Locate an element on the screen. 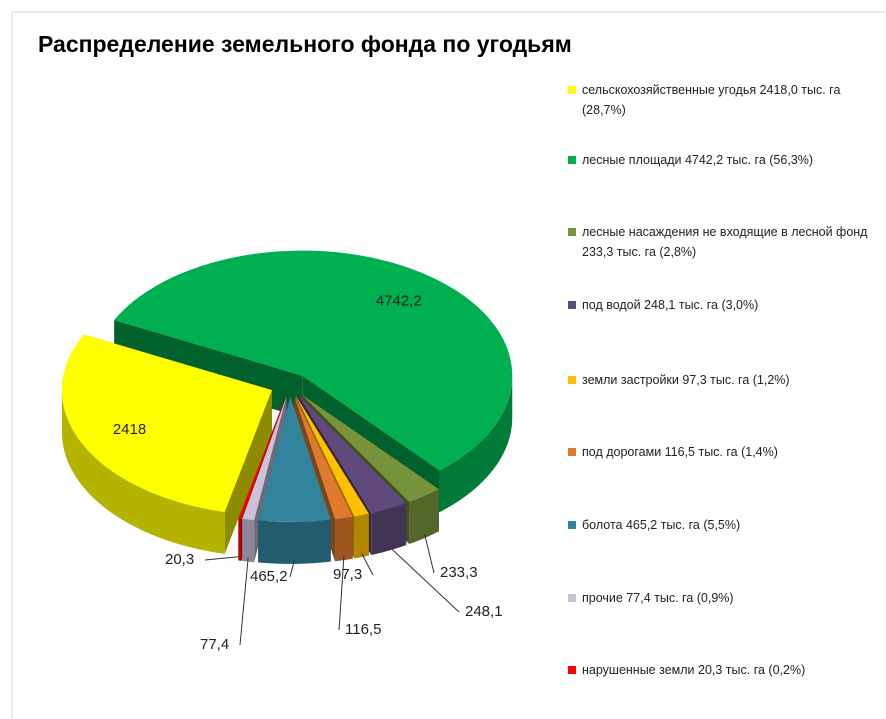  legend-label: лесные площади 4742,2 тыс. га (56,3%) is located at coordinates (698, 160).